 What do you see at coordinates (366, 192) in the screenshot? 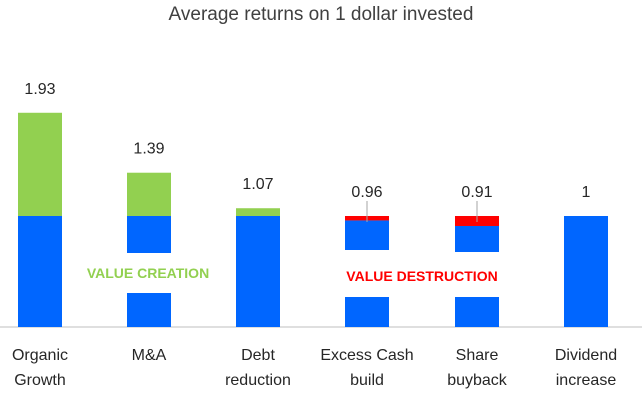
I see `value-label: 0.96` at bounding box center [366, 192].